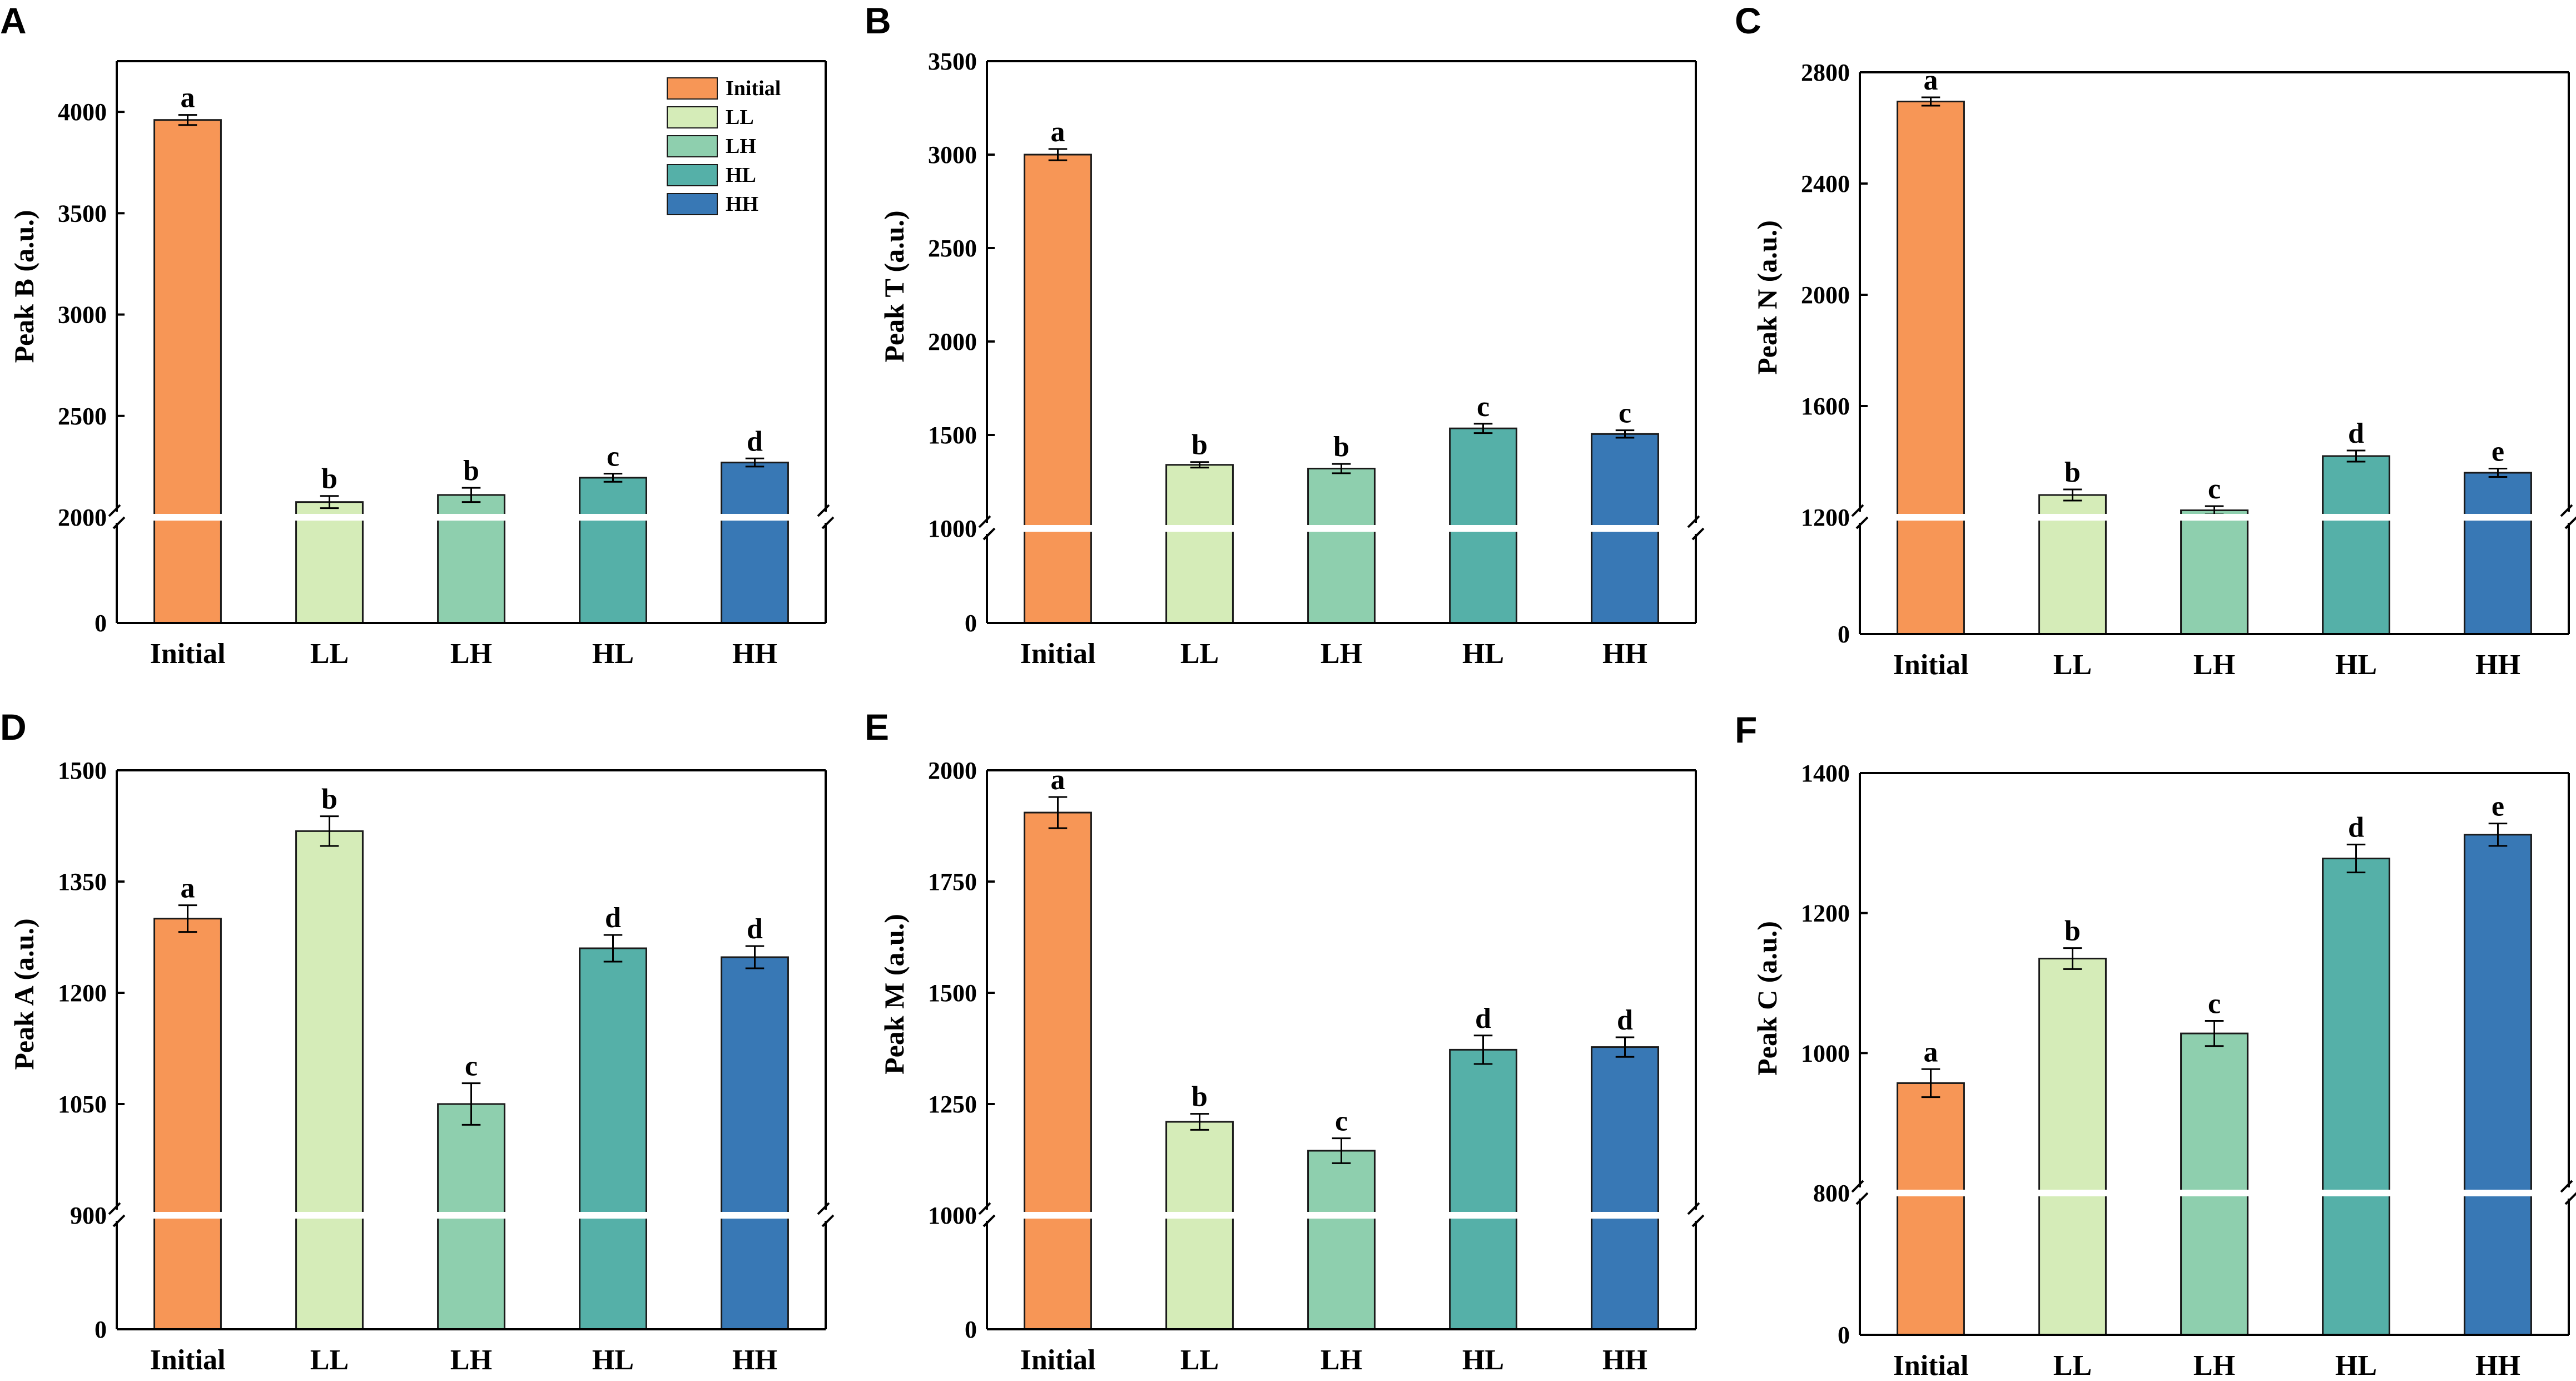 The height and width of the screenshot is (1381, 2576). Describe the element at coordinates (741, 175) in the screenshot. I see `legend-entry: HL` at that location.